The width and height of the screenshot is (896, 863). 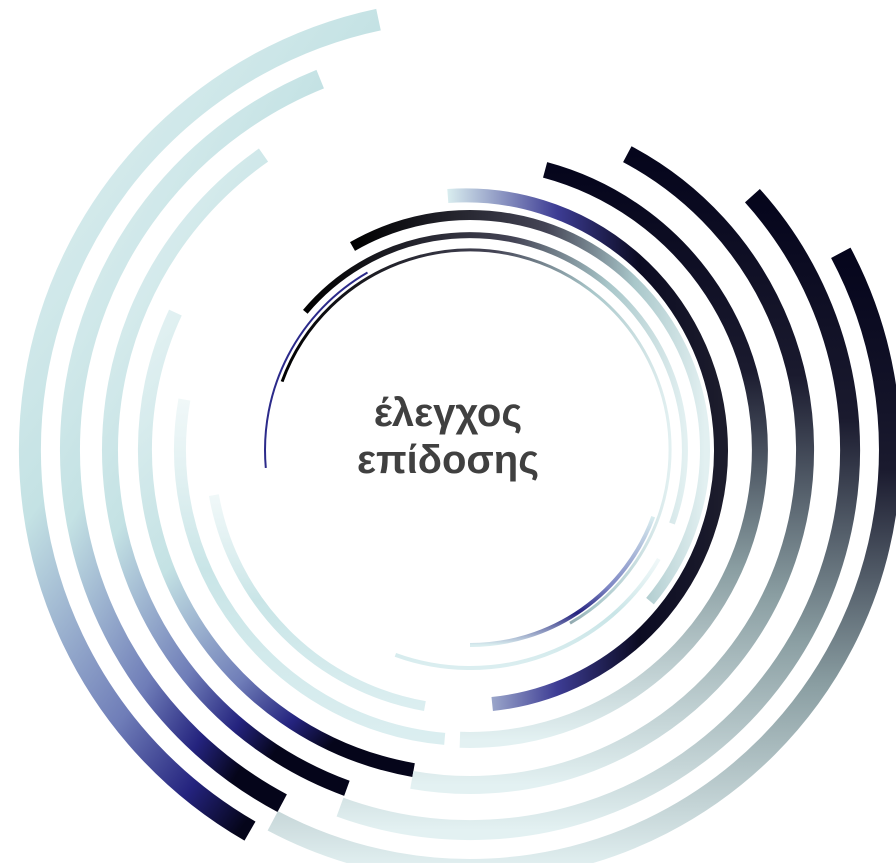 I want to click on inner-navy-arc, so click(x=562, y=581).